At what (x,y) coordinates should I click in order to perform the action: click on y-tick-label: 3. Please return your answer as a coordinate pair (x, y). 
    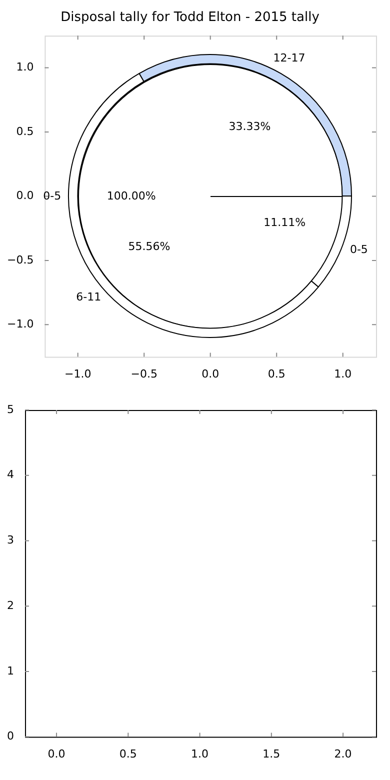
    Looking at the image, I should click on (10, 540).